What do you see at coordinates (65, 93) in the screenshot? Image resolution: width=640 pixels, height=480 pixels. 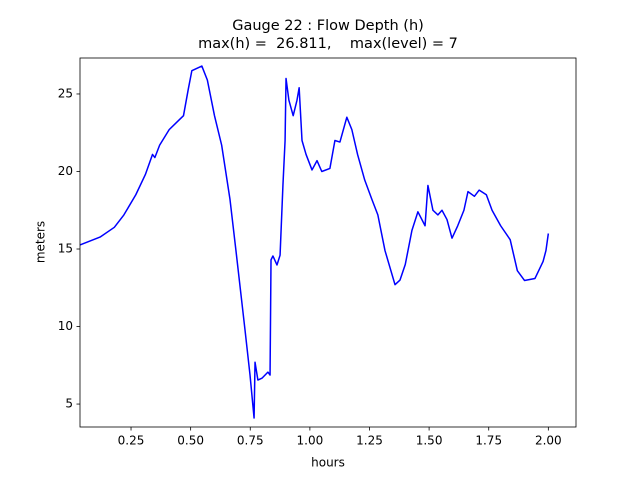 I see `y-tick-label: 25` at bounding box center [65, 93].